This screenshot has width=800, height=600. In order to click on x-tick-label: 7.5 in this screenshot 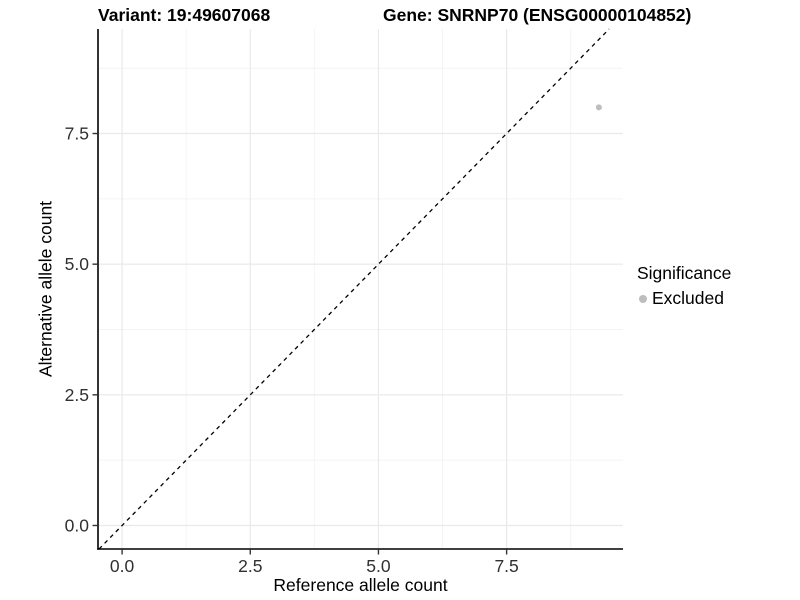, I will do `click(506, 566)`.